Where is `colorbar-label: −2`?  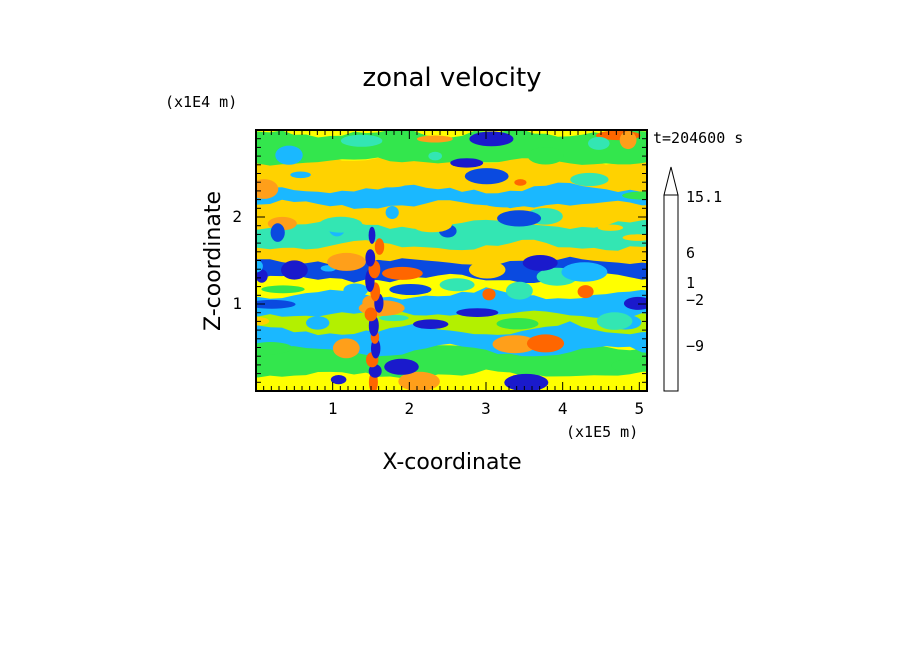
colorbar-label: −2 is located at coordinates (695, 300).